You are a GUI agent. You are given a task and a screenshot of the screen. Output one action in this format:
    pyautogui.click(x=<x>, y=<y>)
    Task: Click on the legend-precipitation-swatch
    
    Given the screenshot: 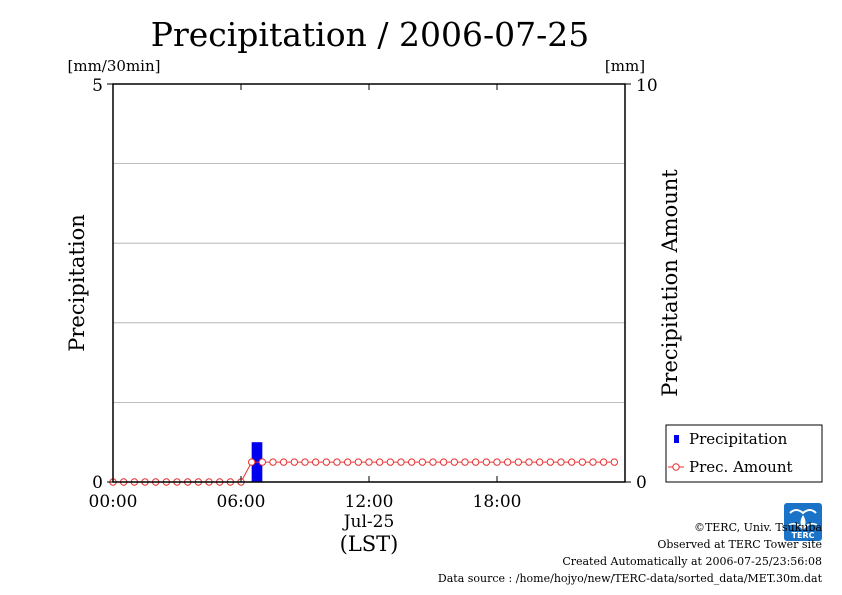 What is the action you would take?
    pyautogui.click(x=676, y=439)
    